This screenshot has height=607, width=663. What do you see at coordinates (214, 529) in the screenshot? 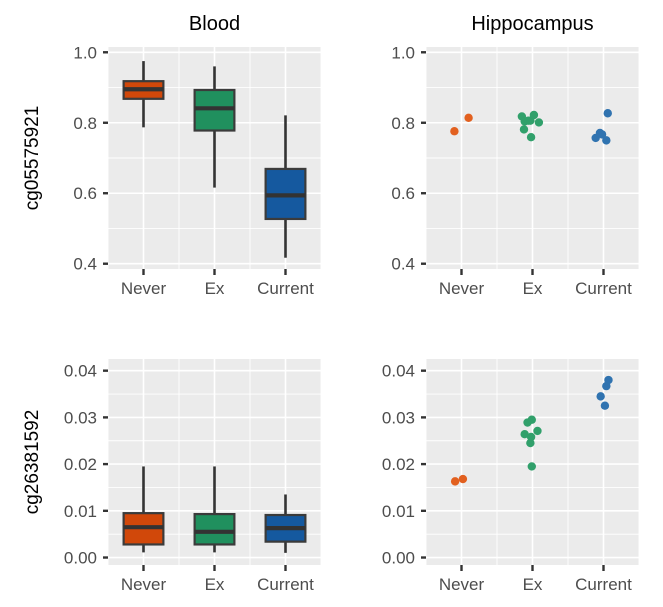
I see `box` at bounding box center [214, 529].